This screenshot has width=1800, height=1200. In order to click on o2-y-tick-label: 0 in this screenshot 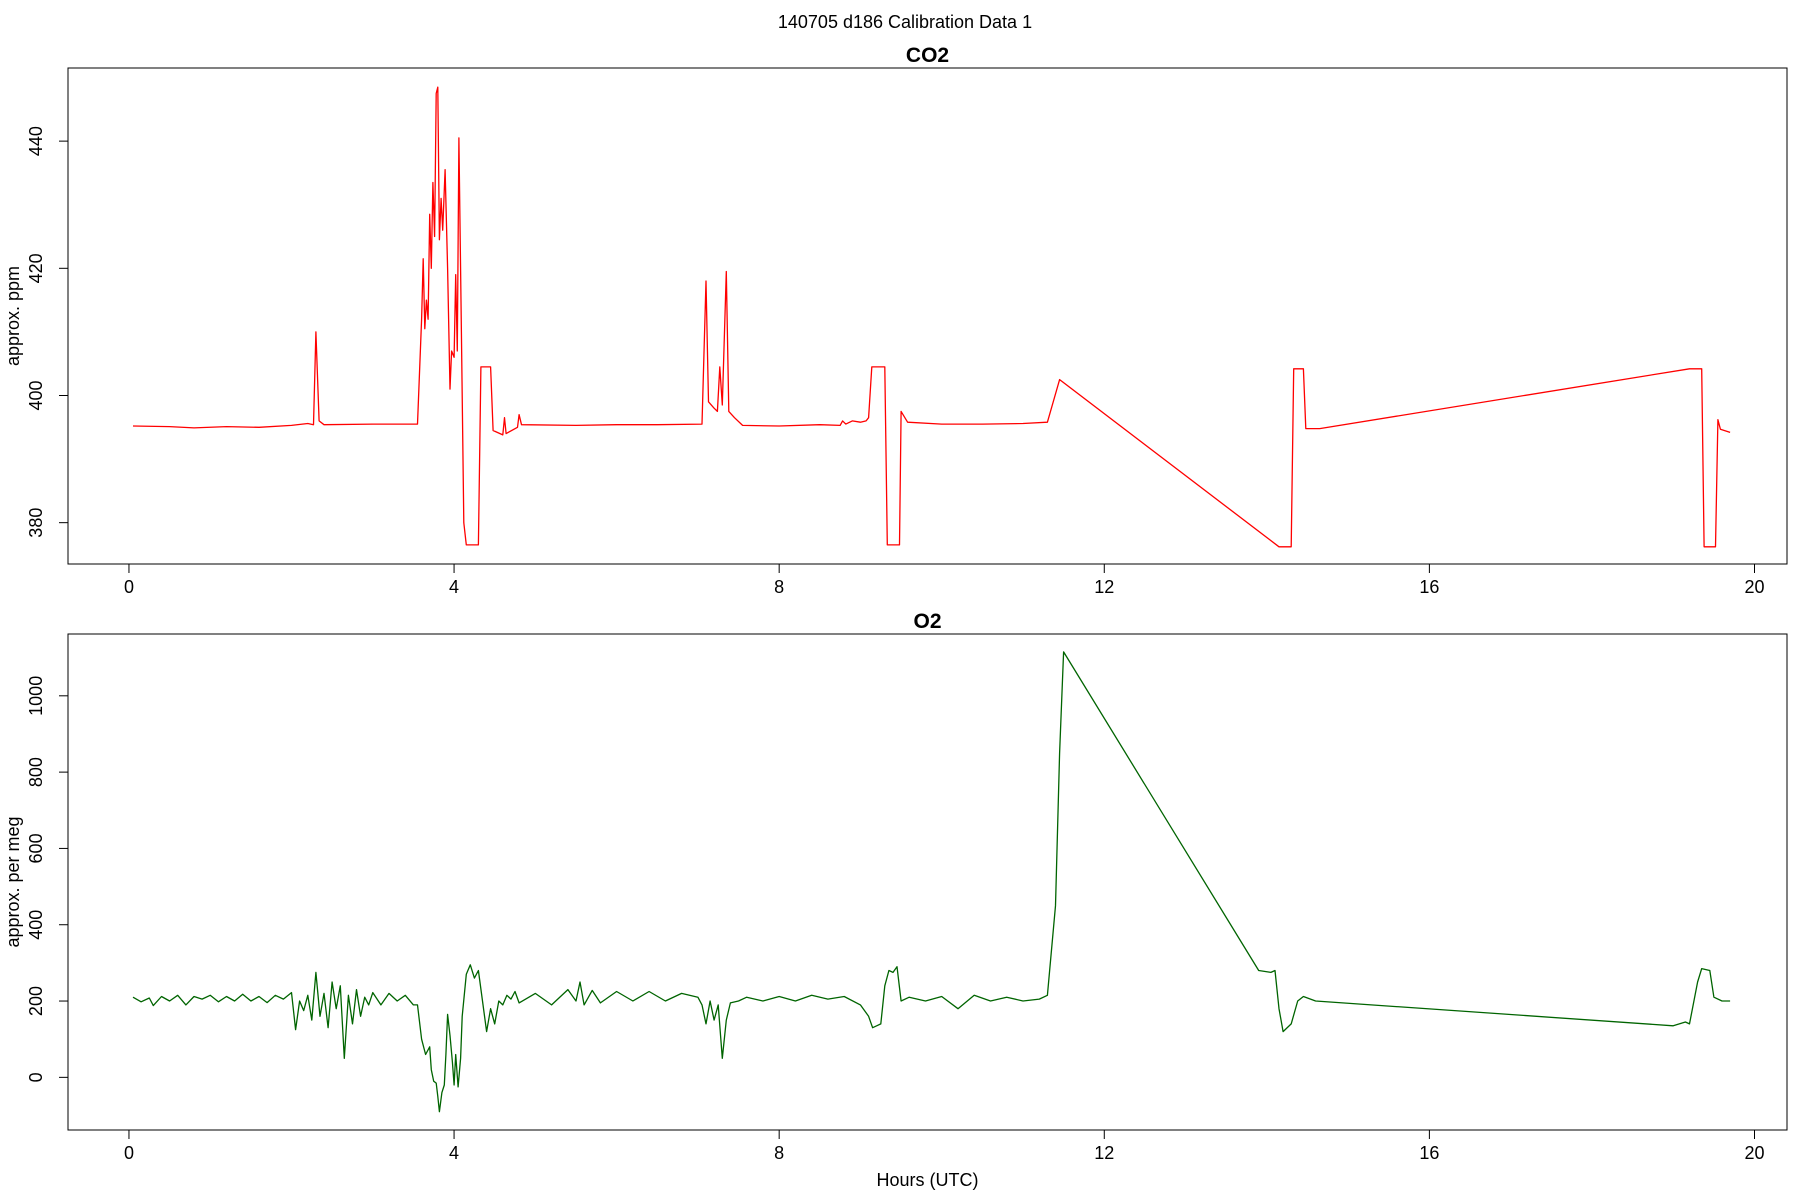, I will do `click(36, 1077)`.